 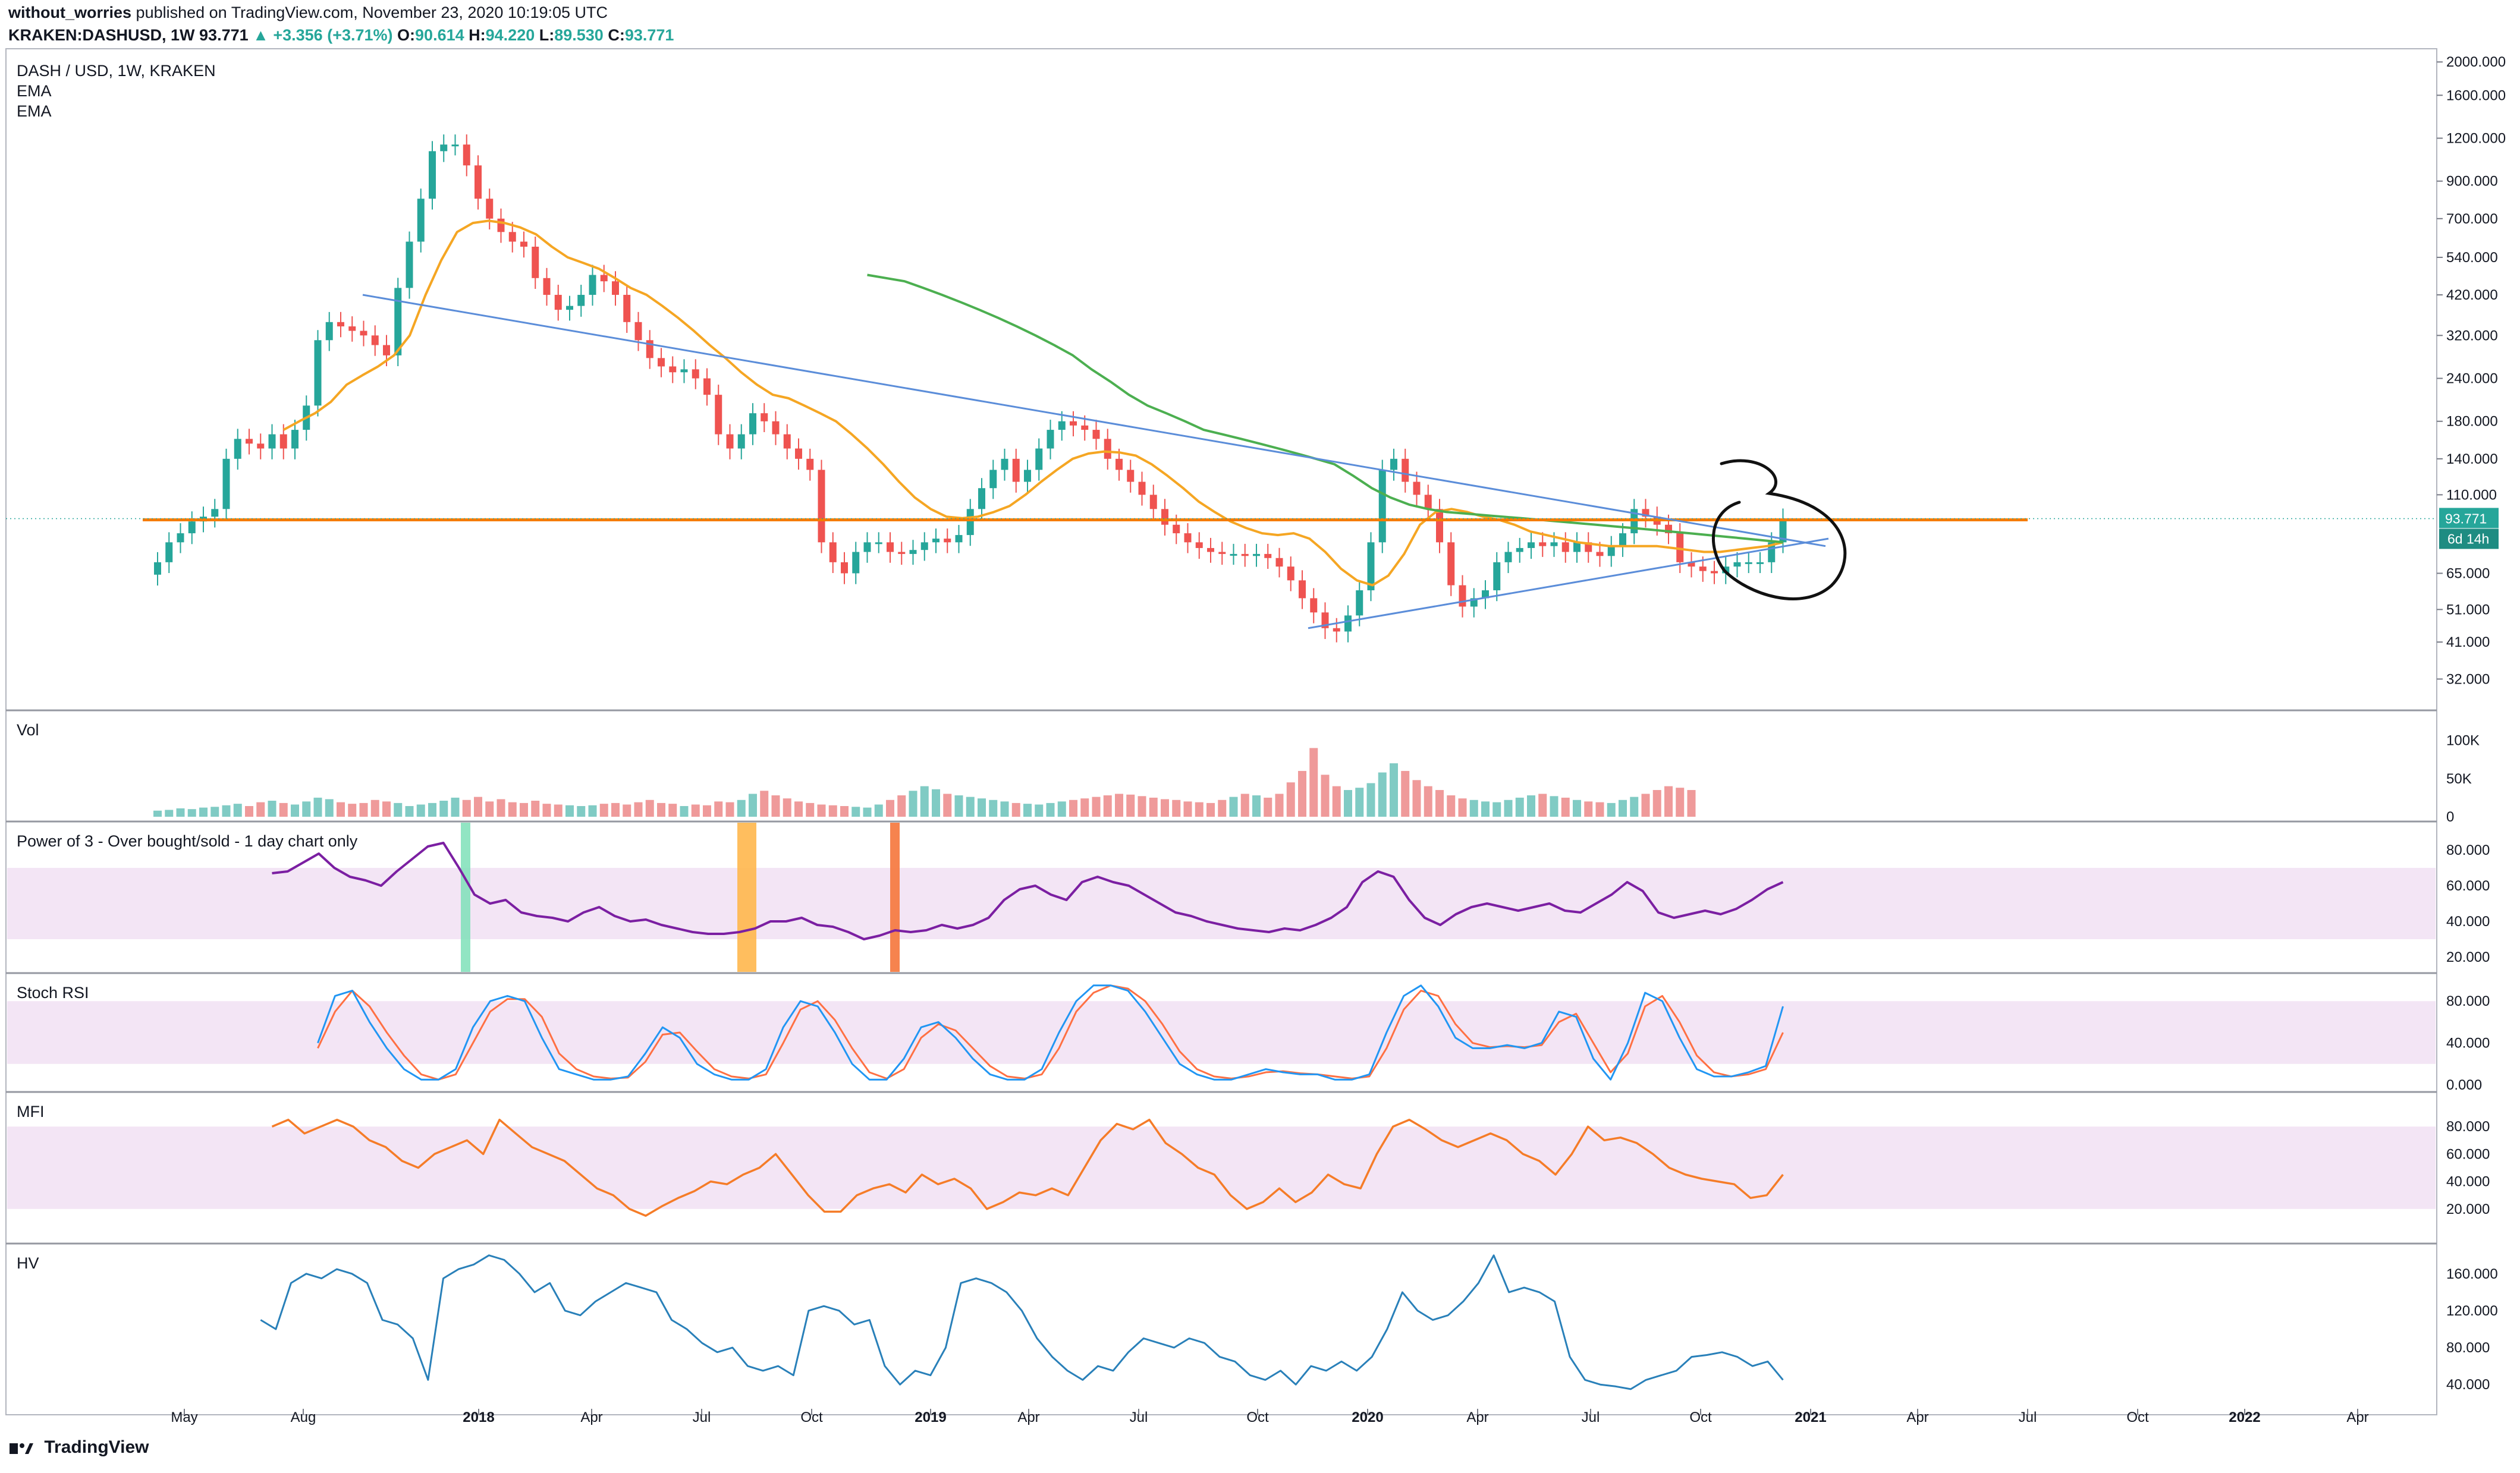 What do you see at coordinates (2468, 679) in the screenshot?
I see `price-tick-label: 32.000` at bounding box center [2468, 679].